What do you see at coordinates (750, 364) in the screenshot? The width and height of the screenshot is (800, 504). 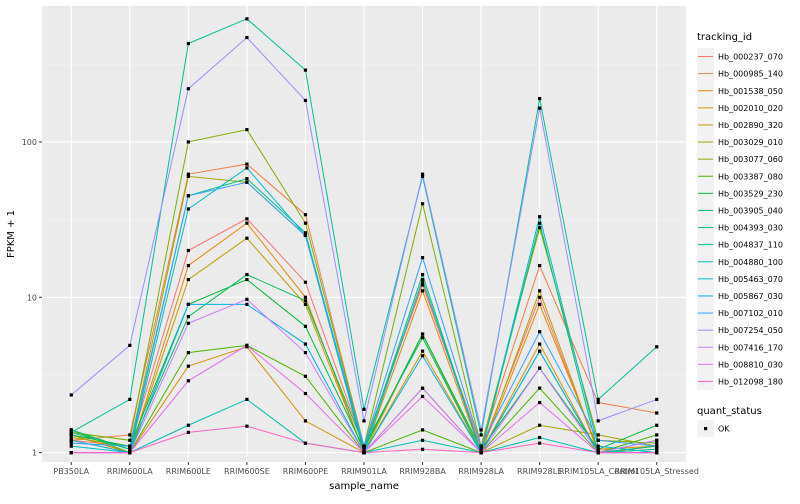 I see `legend-label: Hb_008810_030` at bounding box center [750, 364].